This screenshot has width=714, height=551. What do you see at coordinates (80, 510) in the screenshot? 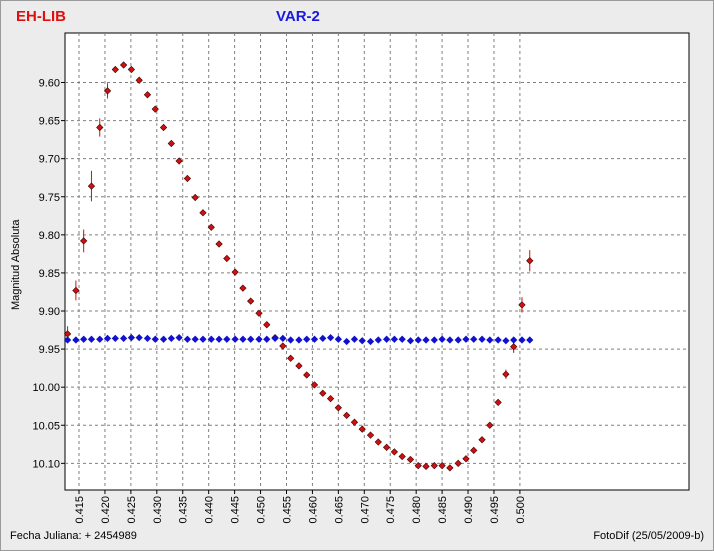
I see `x-tick-label: 0.415` at bounding box center [80, 510].